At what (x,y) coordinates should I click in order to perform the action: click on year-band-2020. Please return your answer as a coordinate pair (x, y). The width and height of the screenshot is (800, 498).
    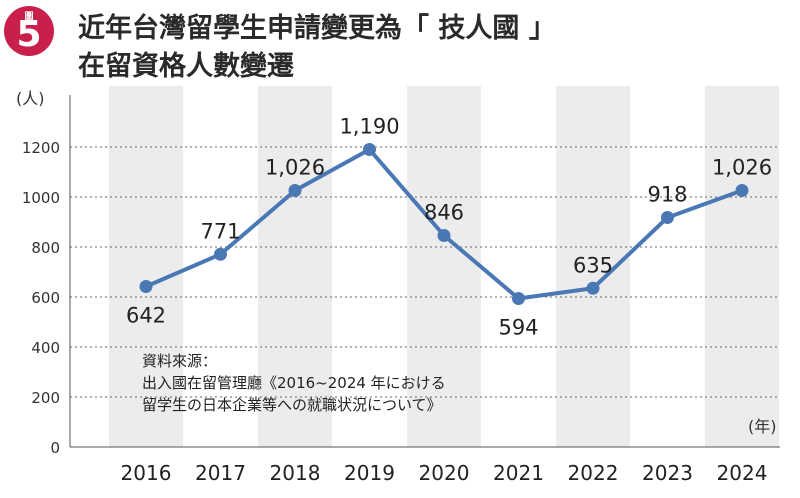
    Looking at the image, I should click on (444, 266).